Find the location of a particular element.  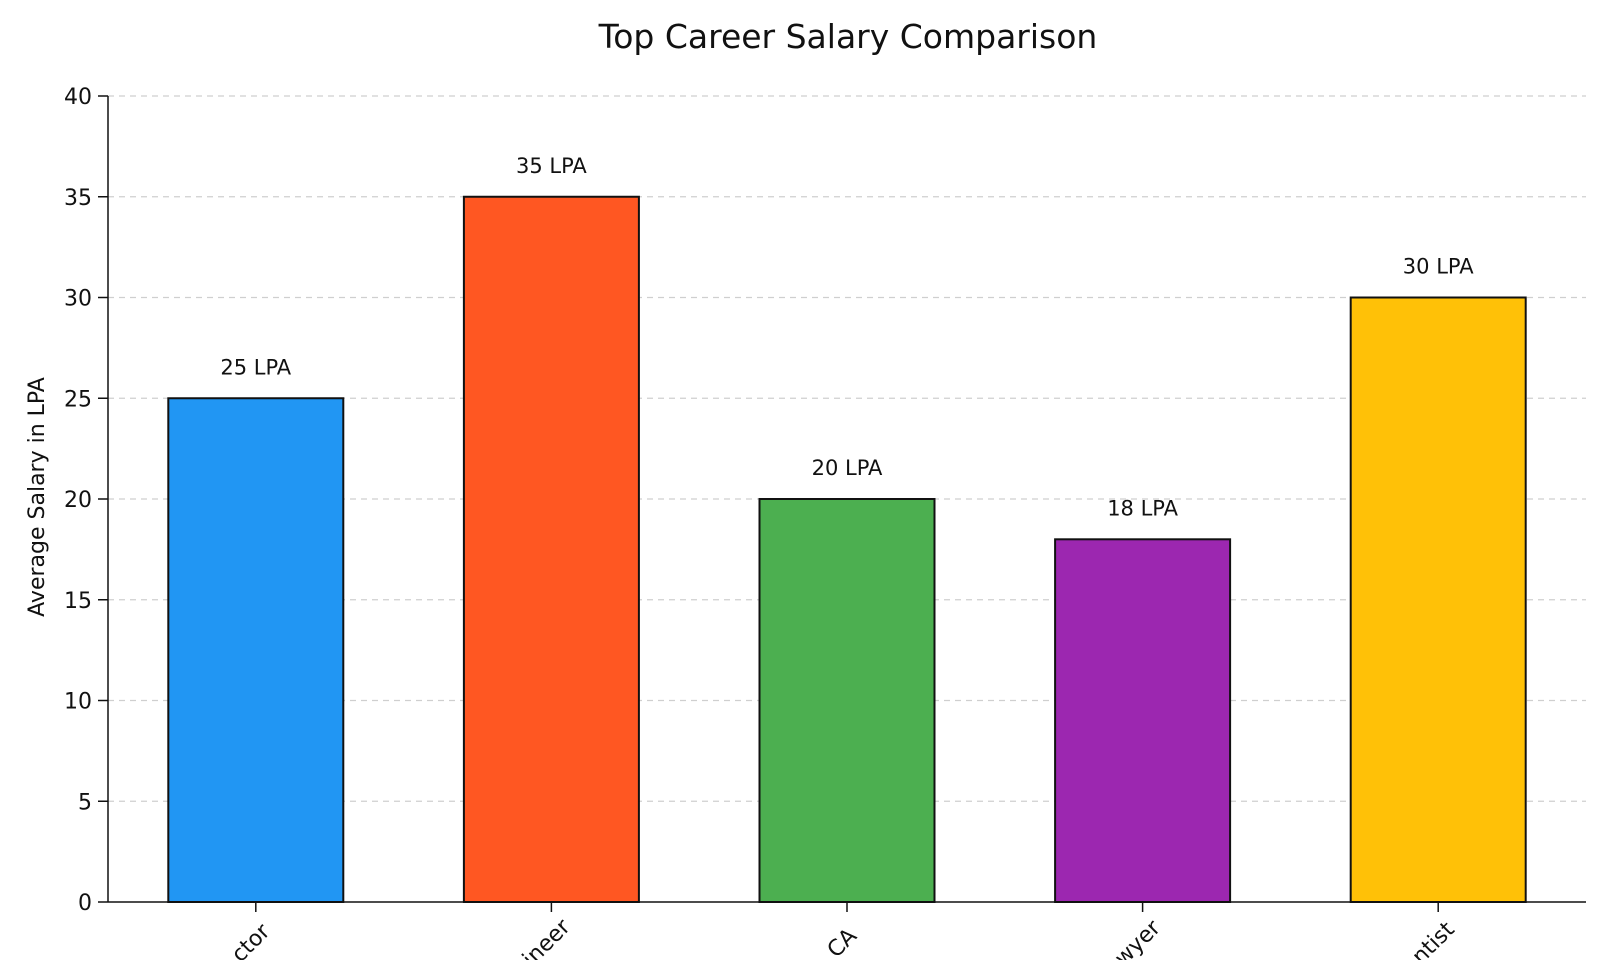

bar-value-label-3: 18 LPA is located at coordinates (1142, 508).